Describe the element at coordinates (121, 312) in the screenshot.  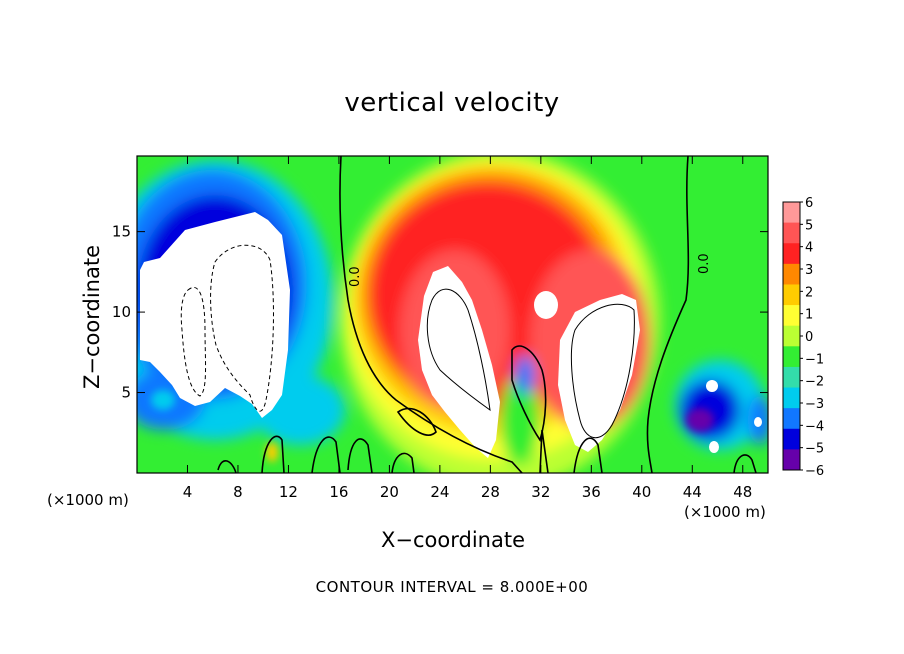
I see `y-tick-label: 10` at that location.